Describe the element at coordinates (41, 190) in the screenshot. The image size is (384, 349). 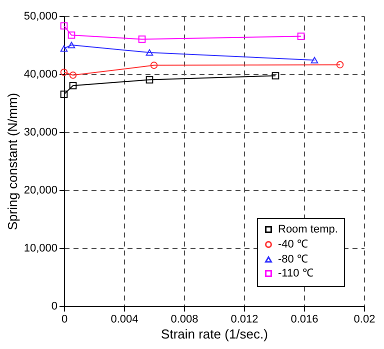
I see `y-tick-label: 20,000` at that location.